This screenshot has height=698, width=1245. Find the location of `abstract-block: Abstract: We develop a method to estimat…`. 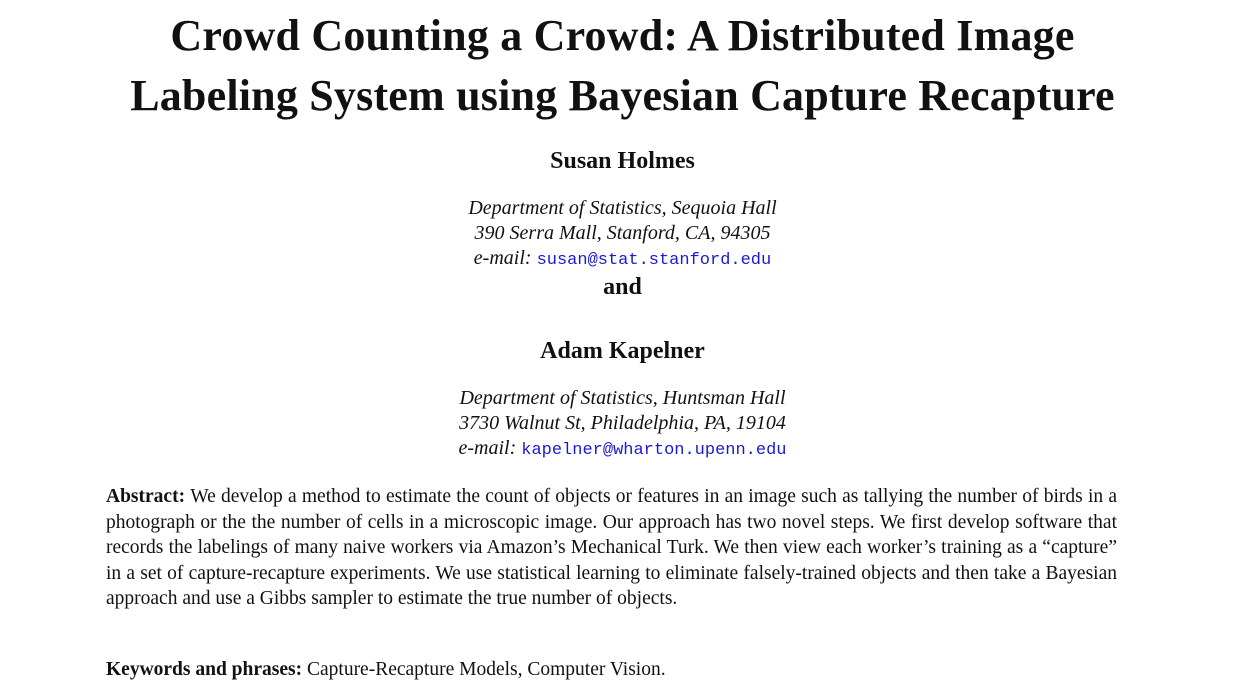

abstract-block: Abstract: We develop a method to estimat… is located at coordinates (611, 548).